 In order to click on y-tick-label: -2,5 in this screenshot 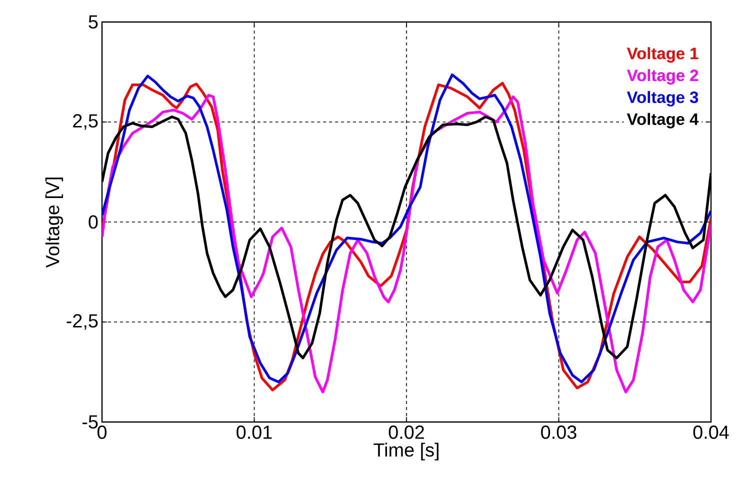, I will do `click(82, 322)`.